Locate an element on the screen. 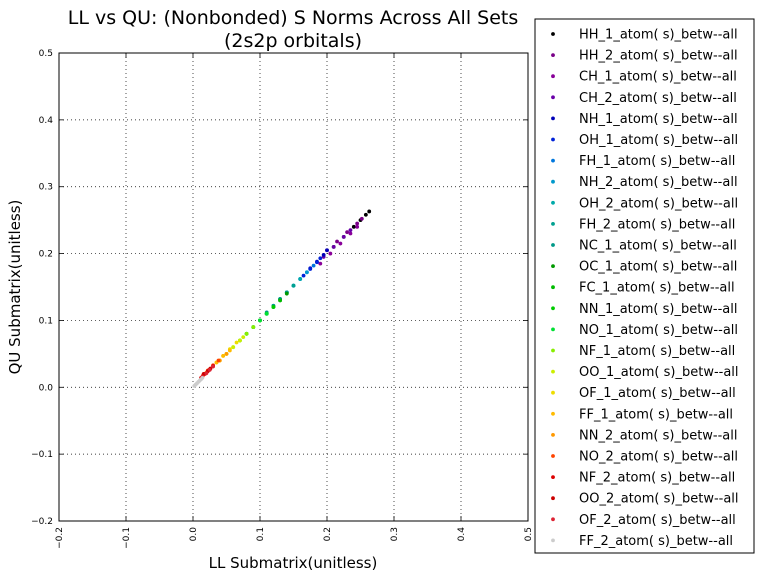  legend-label: OC_1_atom( s)_betw--all is located at coordinates (658, 267).